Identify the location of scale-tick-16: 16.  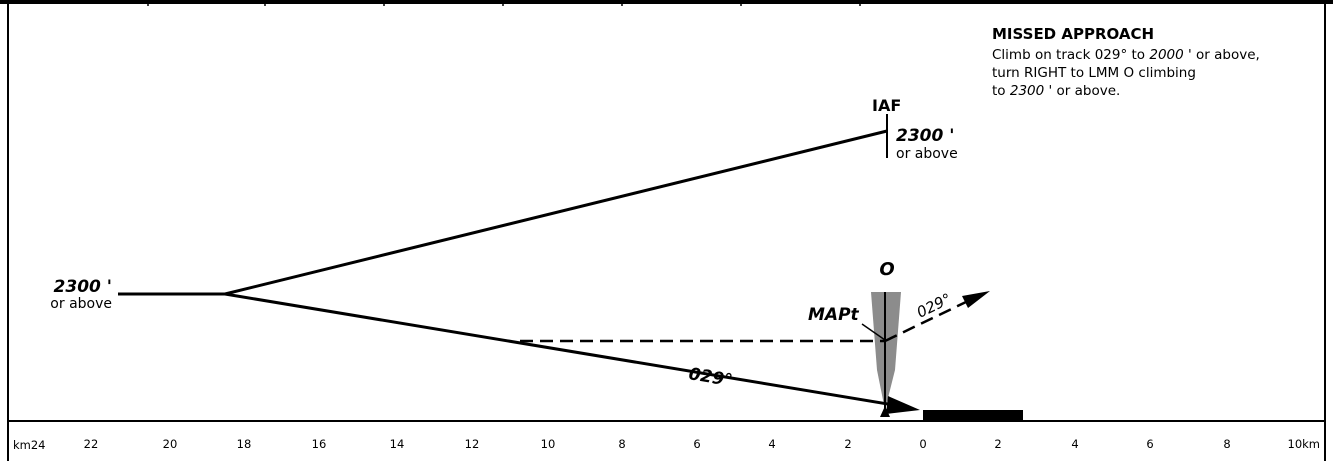
(319, 444).